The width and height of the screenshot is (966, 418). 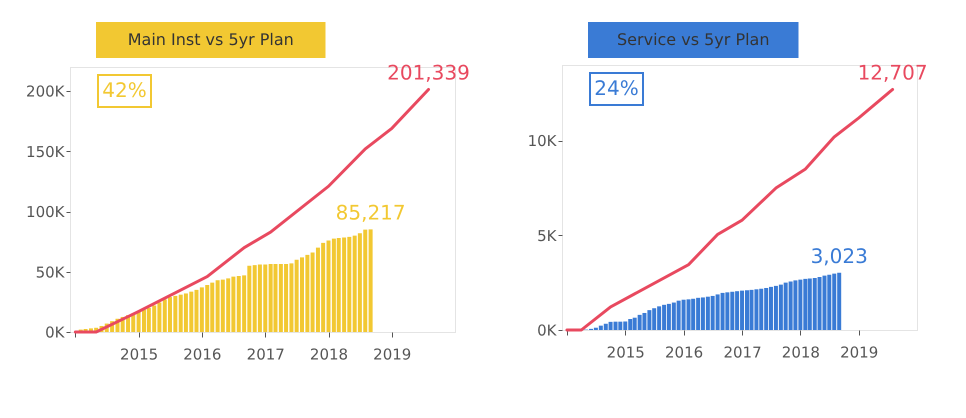 I want to click on annotation: 42%, so click(x=124, y=90).